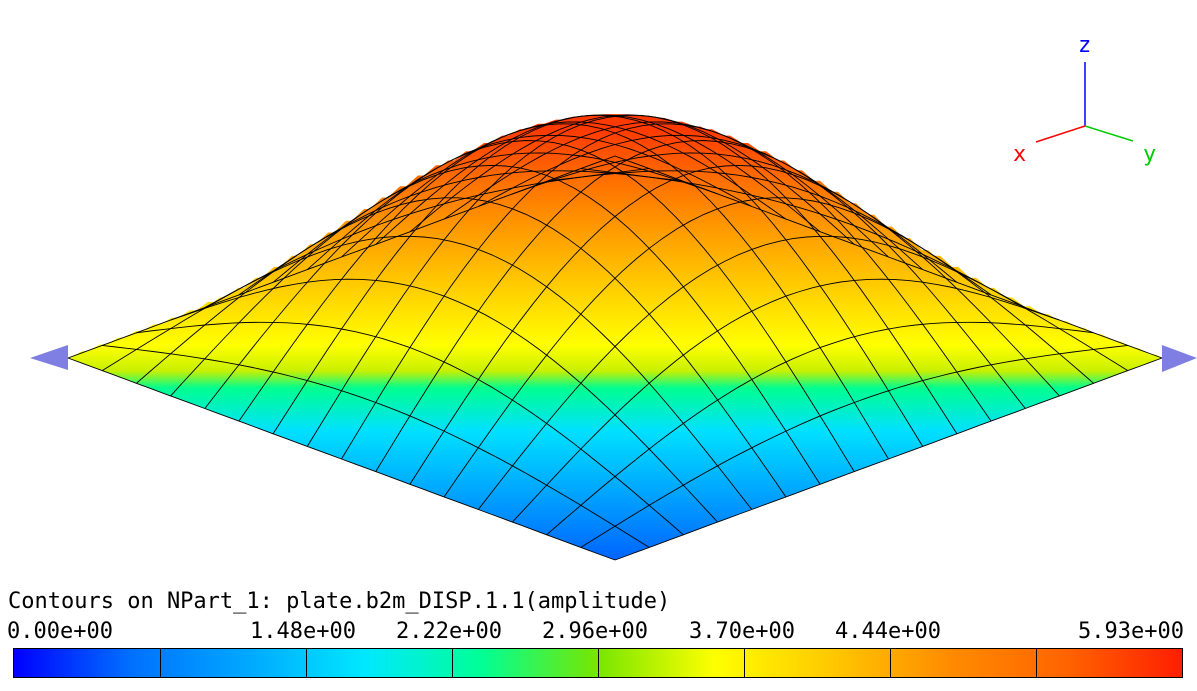  Describe the element at coordinates (1084, 45) in the screenshot. I see `z-axis-label: z` at that location.